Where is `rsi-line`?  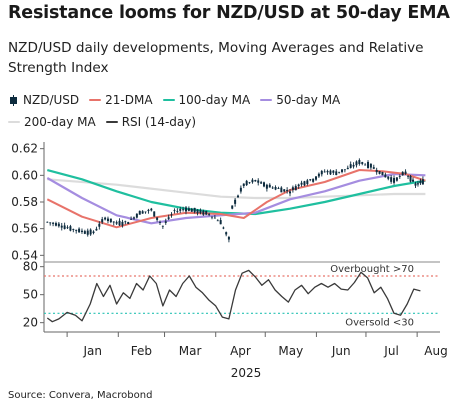 rsi-line is located at coordinates (233, 296).